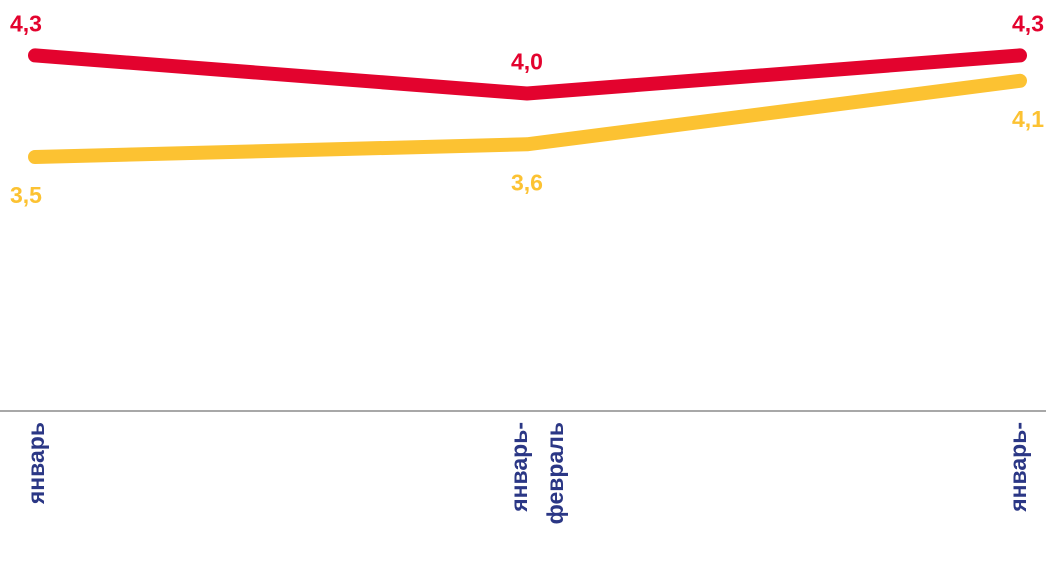 The height and width of the screenshot is (572, 1046). Describe the element at coordinates (527, 182) in the screenshot. I see `value-label: 3,6` at that location.